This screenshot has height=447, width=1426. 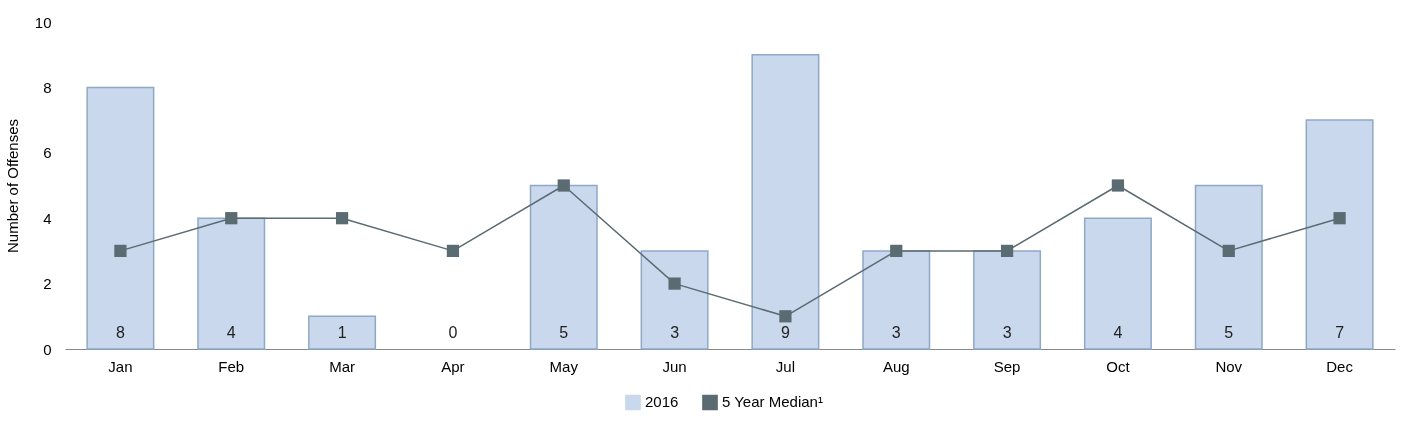 I want to click on x-tick-label: Oct, so click(x=1118, y=366).